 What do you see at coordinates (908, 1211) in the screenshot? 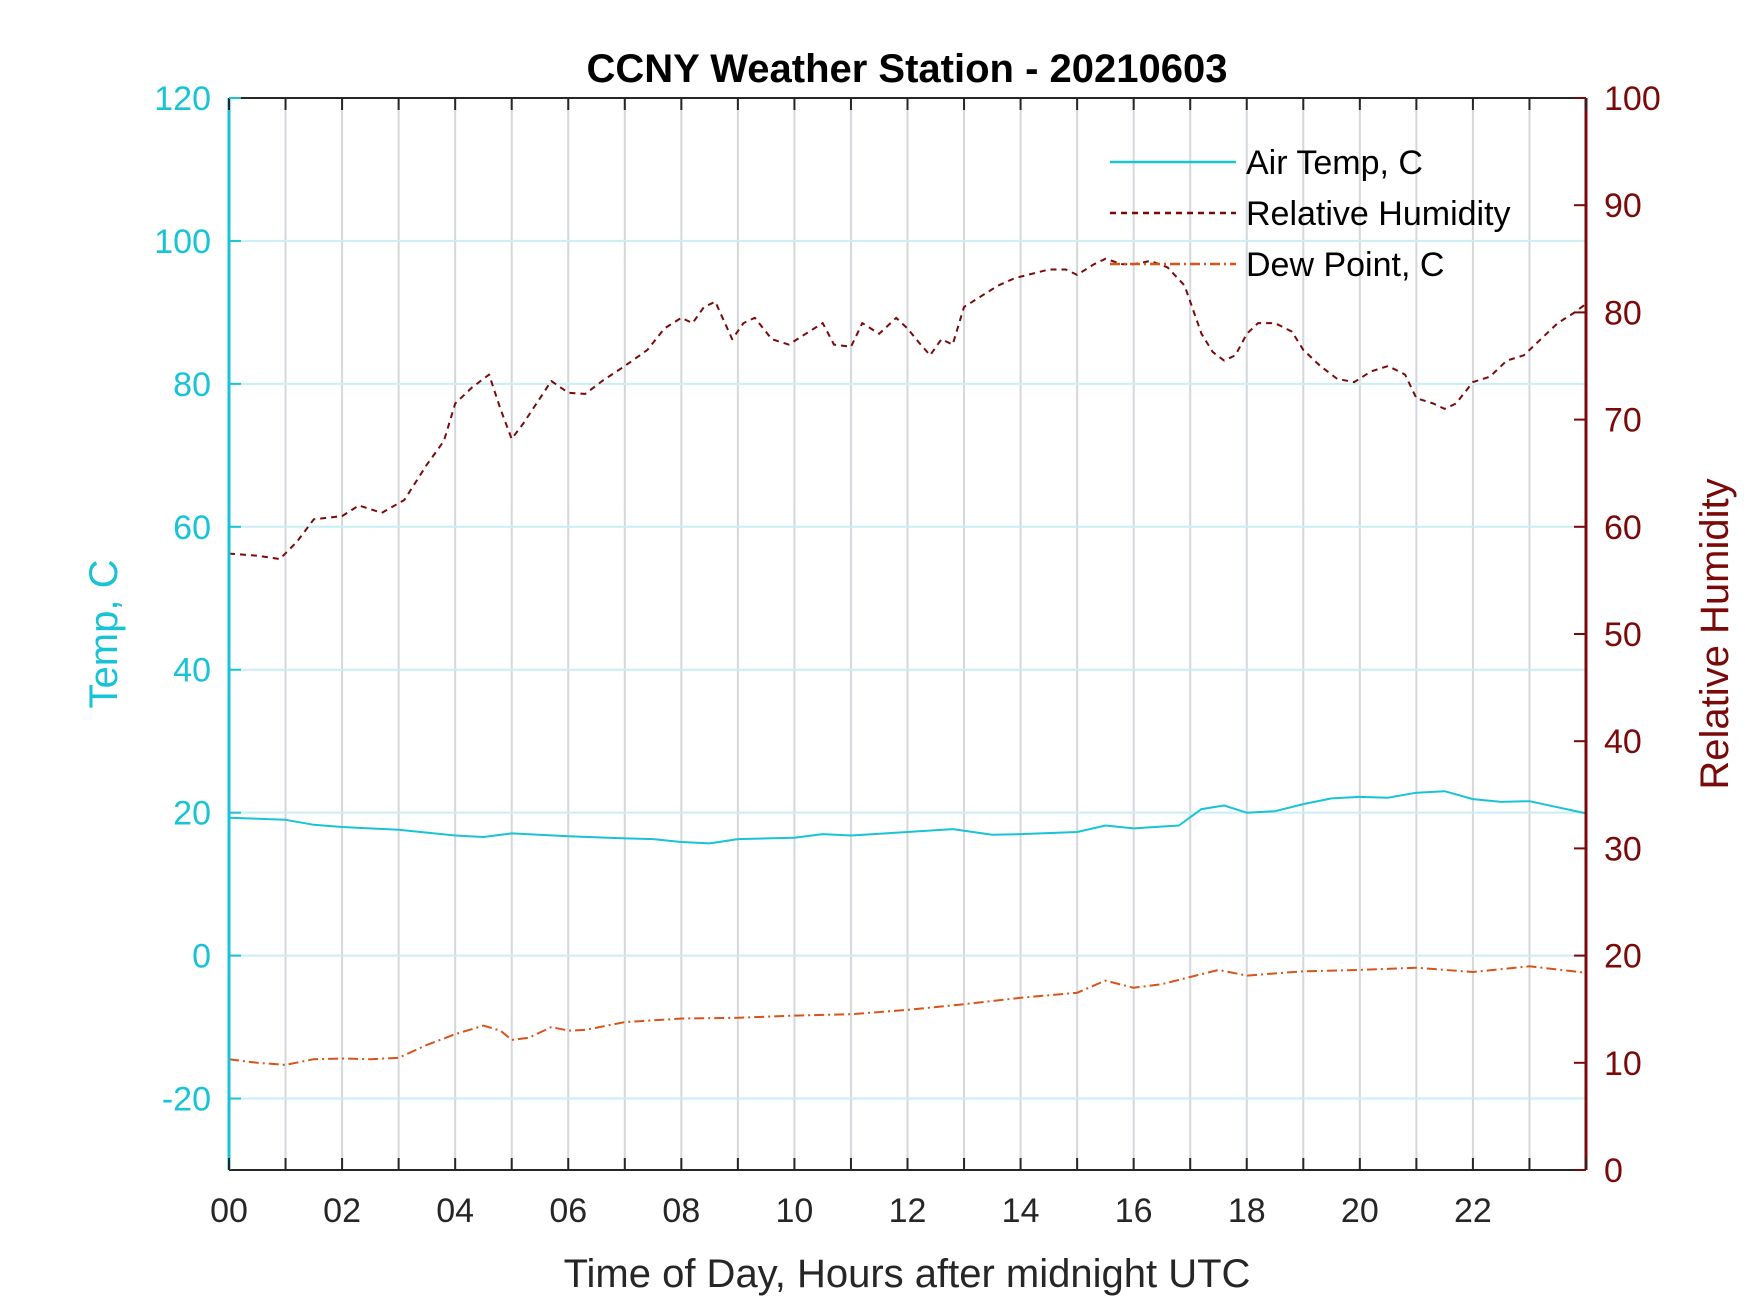
I see `x-tick-label: 12` at bounding box center [908, 1211].